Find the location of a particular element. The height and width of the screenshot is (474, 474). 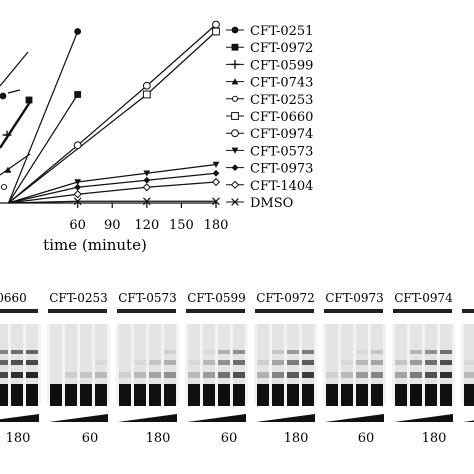

gel-lane-label: CFT-0599 is located at coordinates (216, 298).